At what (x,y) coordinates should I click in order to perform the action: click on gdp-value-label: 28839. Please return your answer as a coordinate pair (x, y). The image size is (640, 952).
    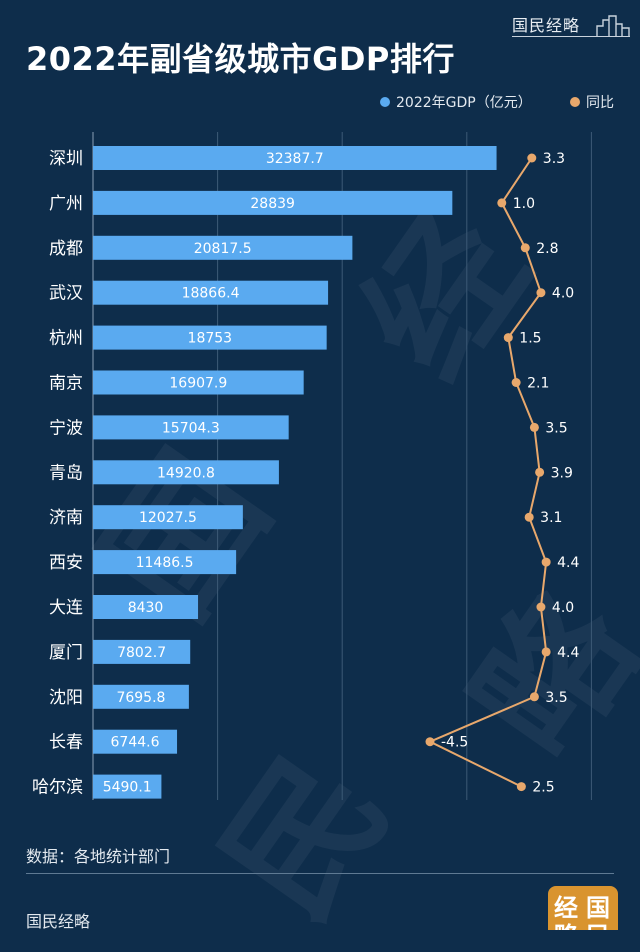
    Looking at the image, I should click on (272, 204).